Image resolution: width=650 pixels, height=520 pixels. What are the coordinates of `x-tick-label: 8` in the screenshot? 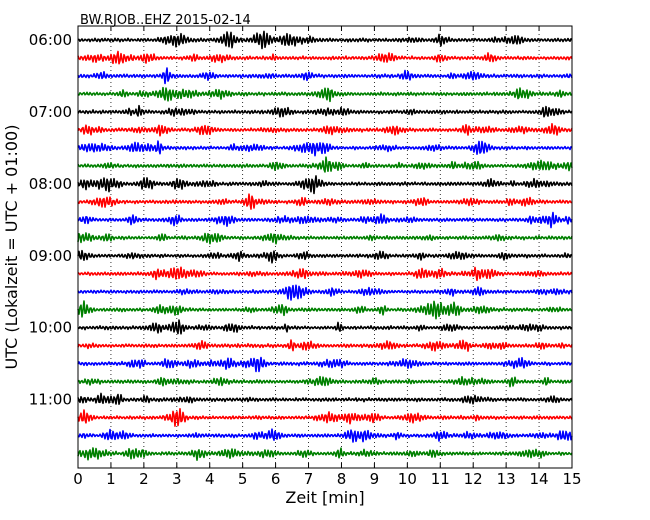 It's located at (342, 479).